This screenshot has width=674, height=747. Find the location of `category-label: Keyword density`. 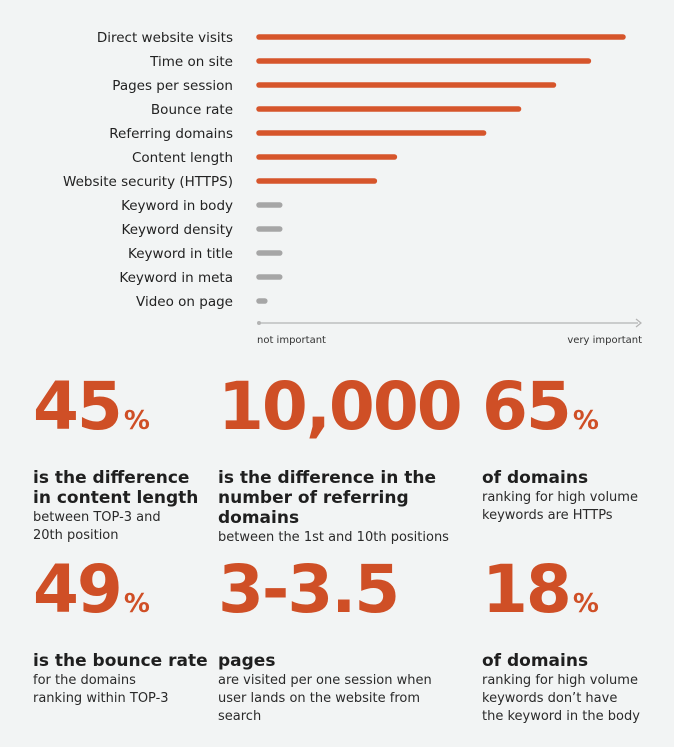

category-label: Keyword density is located at coordinates (177, 230).